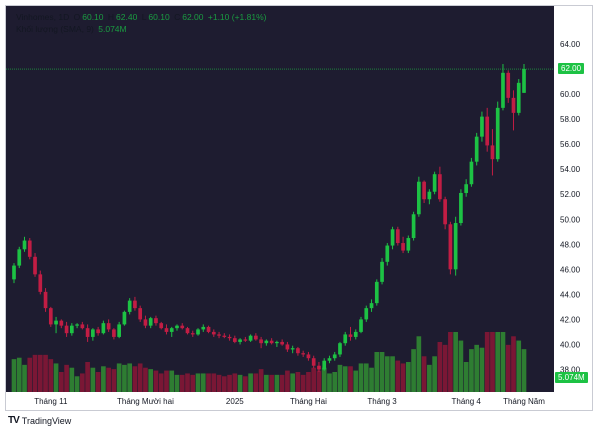 Image resolution: width=600 pixels, height=432 pixels. What do you see at coordinates (570, 44) in the screenshot?
I see `y-tick-label: 64.00` at bounding box center [570, 44].